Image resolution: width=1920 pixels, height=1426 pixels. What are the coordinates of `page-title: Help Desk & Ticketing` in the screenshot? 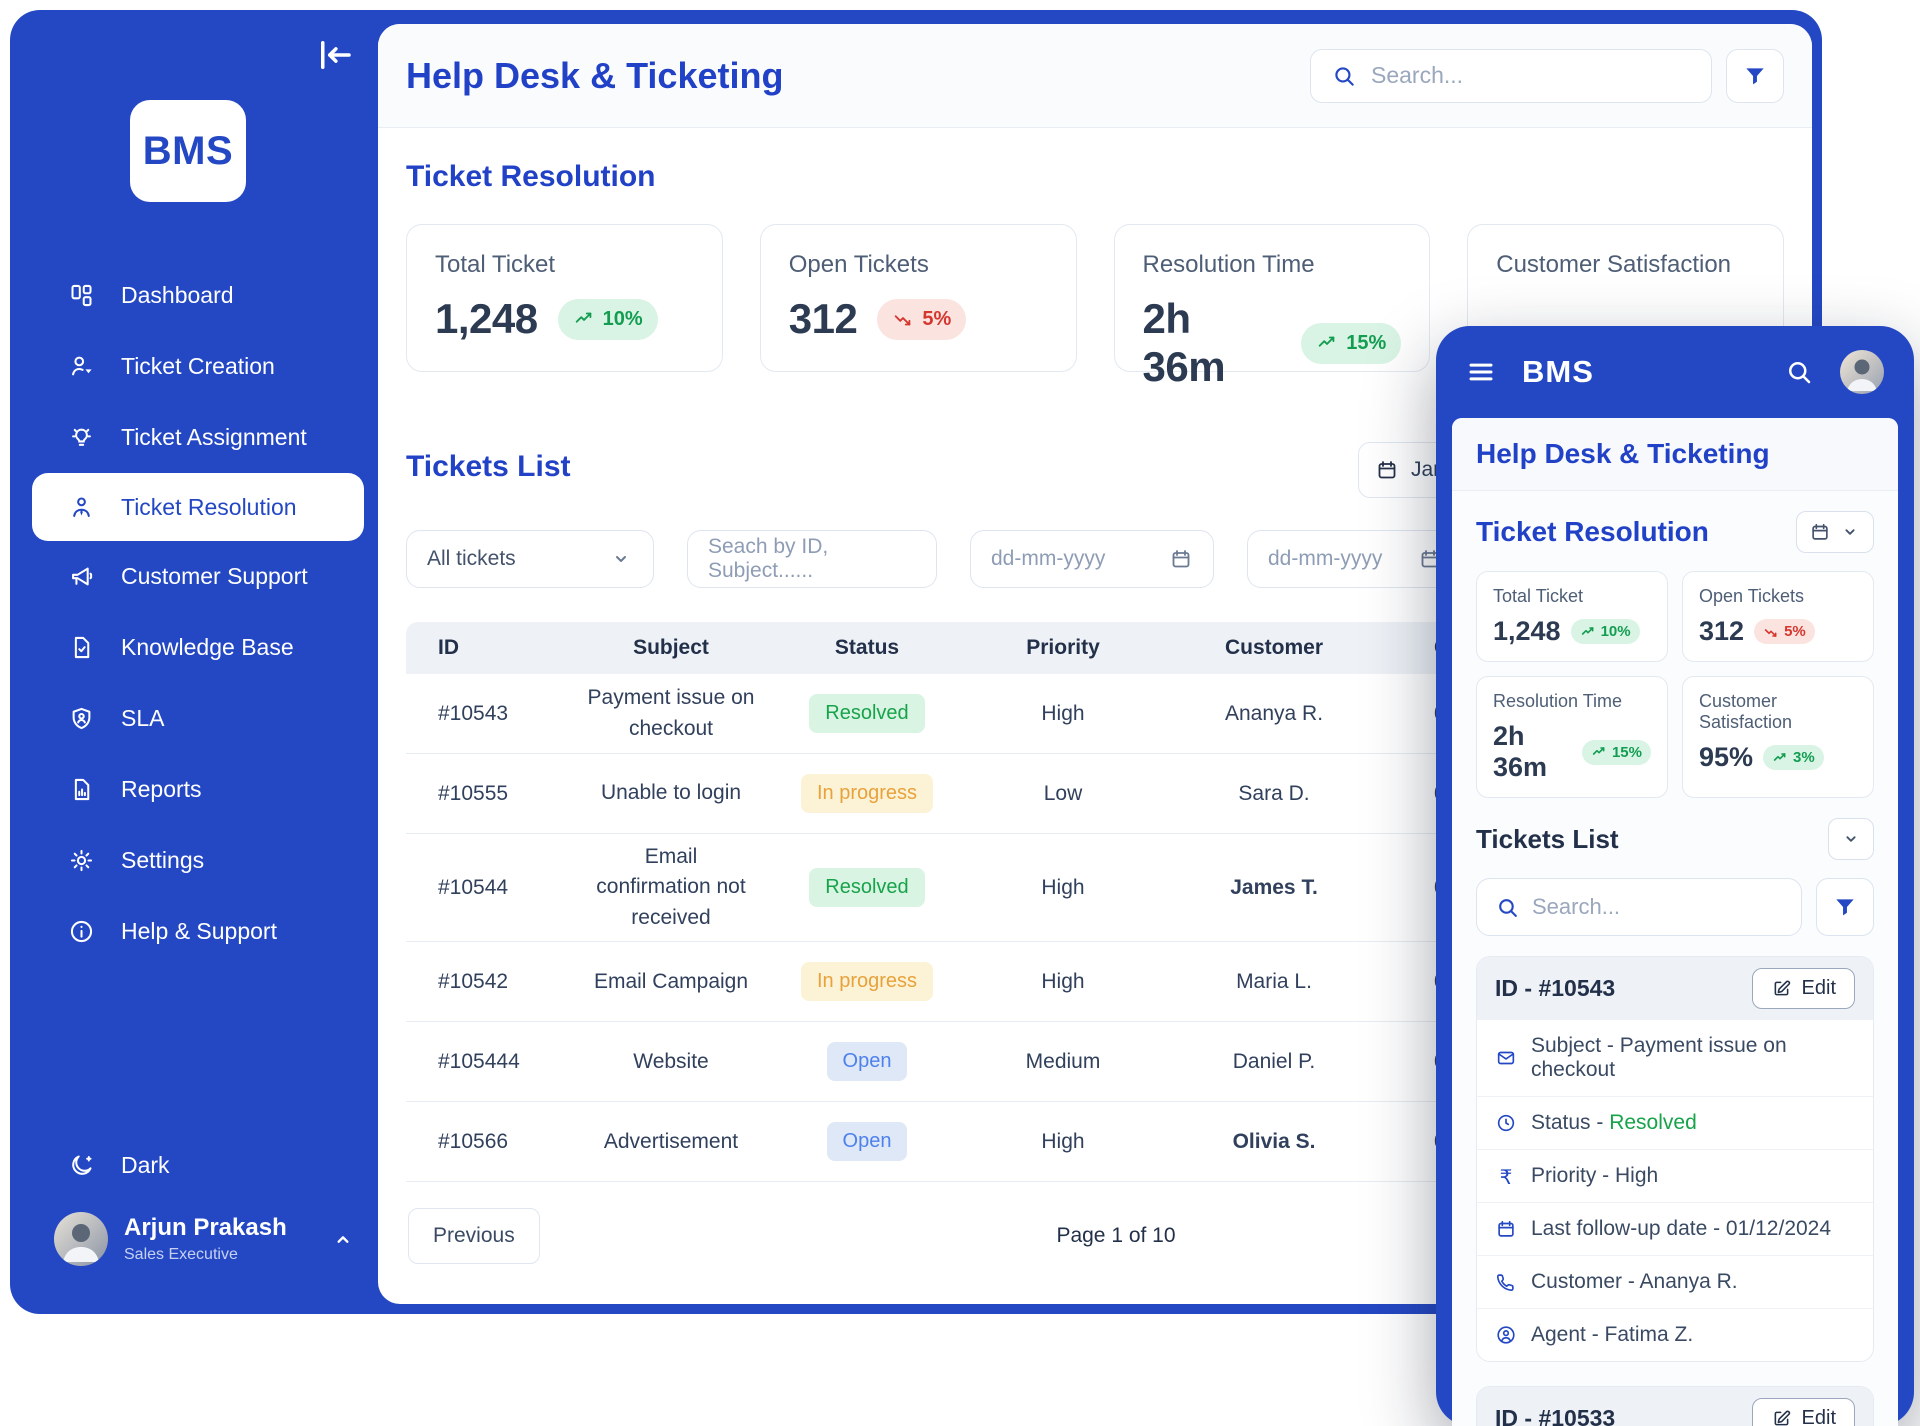 It's located at (595, 75).